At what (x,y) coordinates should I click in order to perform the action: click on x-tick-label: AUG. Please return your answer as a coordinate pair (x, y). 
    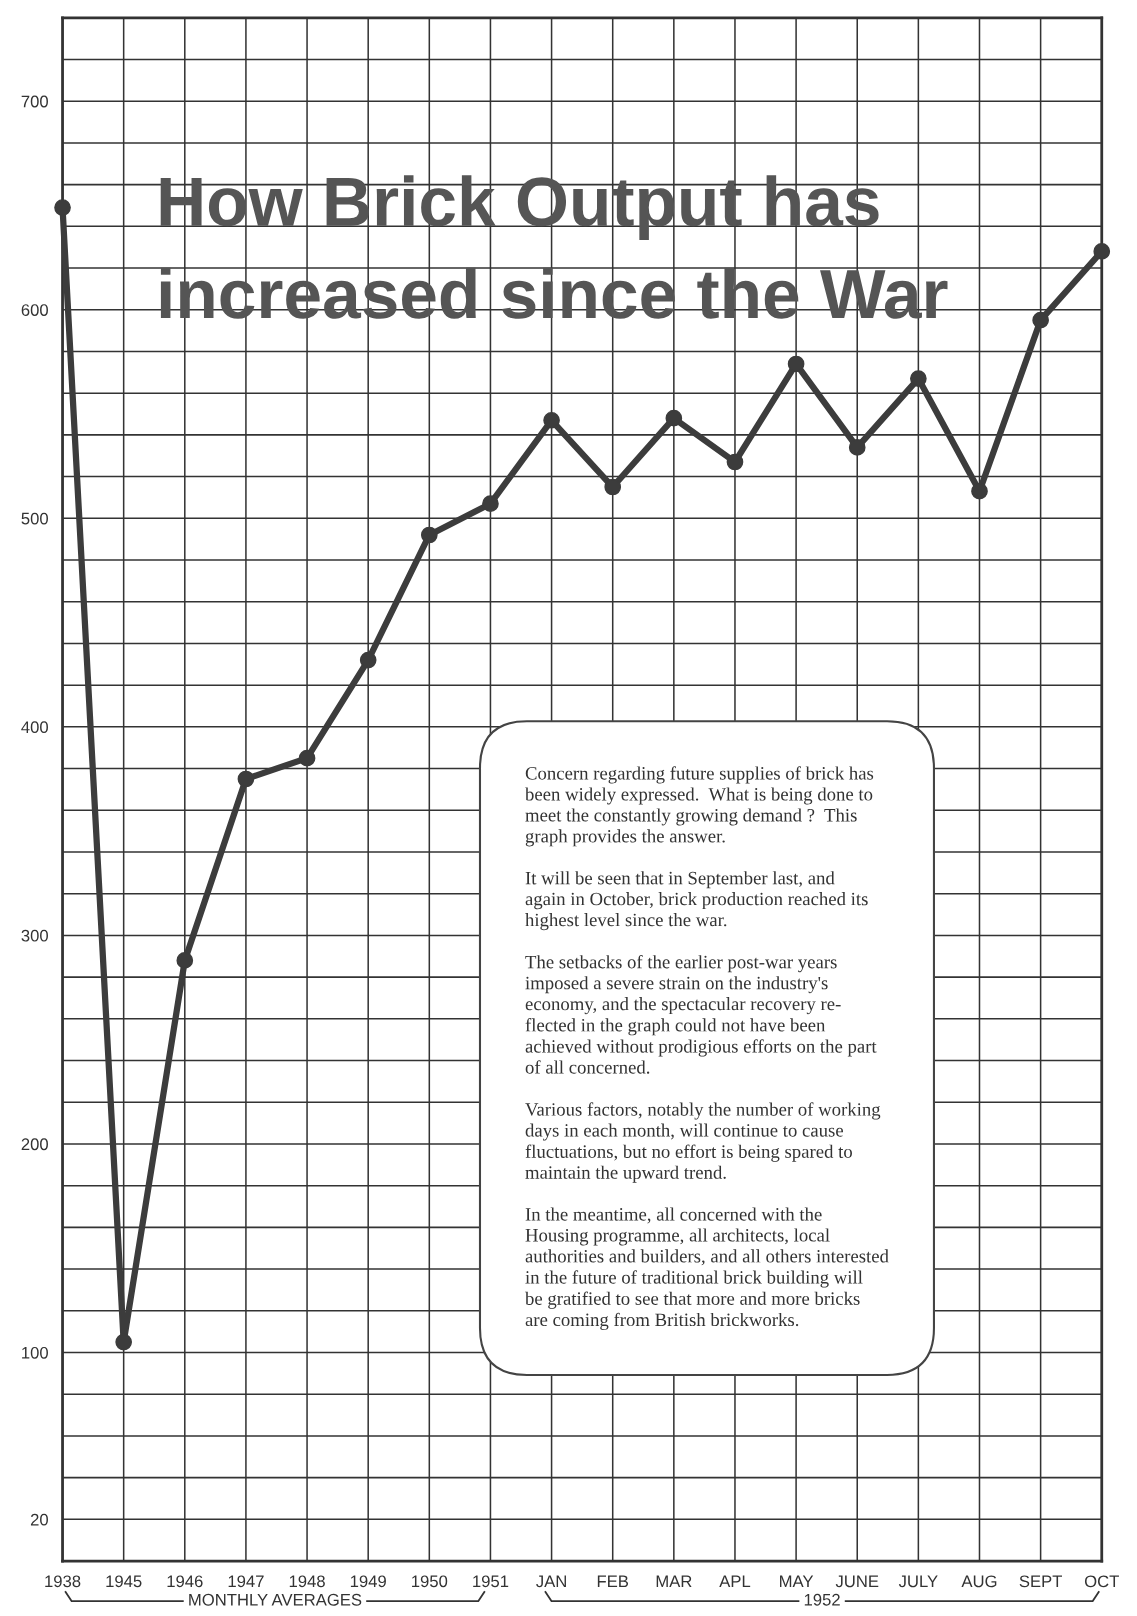
    Looking at the image, I should click on (979, 1581).